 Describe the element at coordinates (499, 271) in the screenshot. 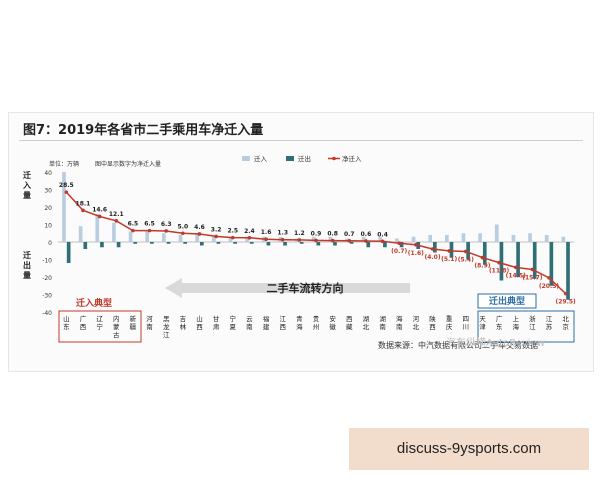

I see `data-label: (11.8)` at that location.